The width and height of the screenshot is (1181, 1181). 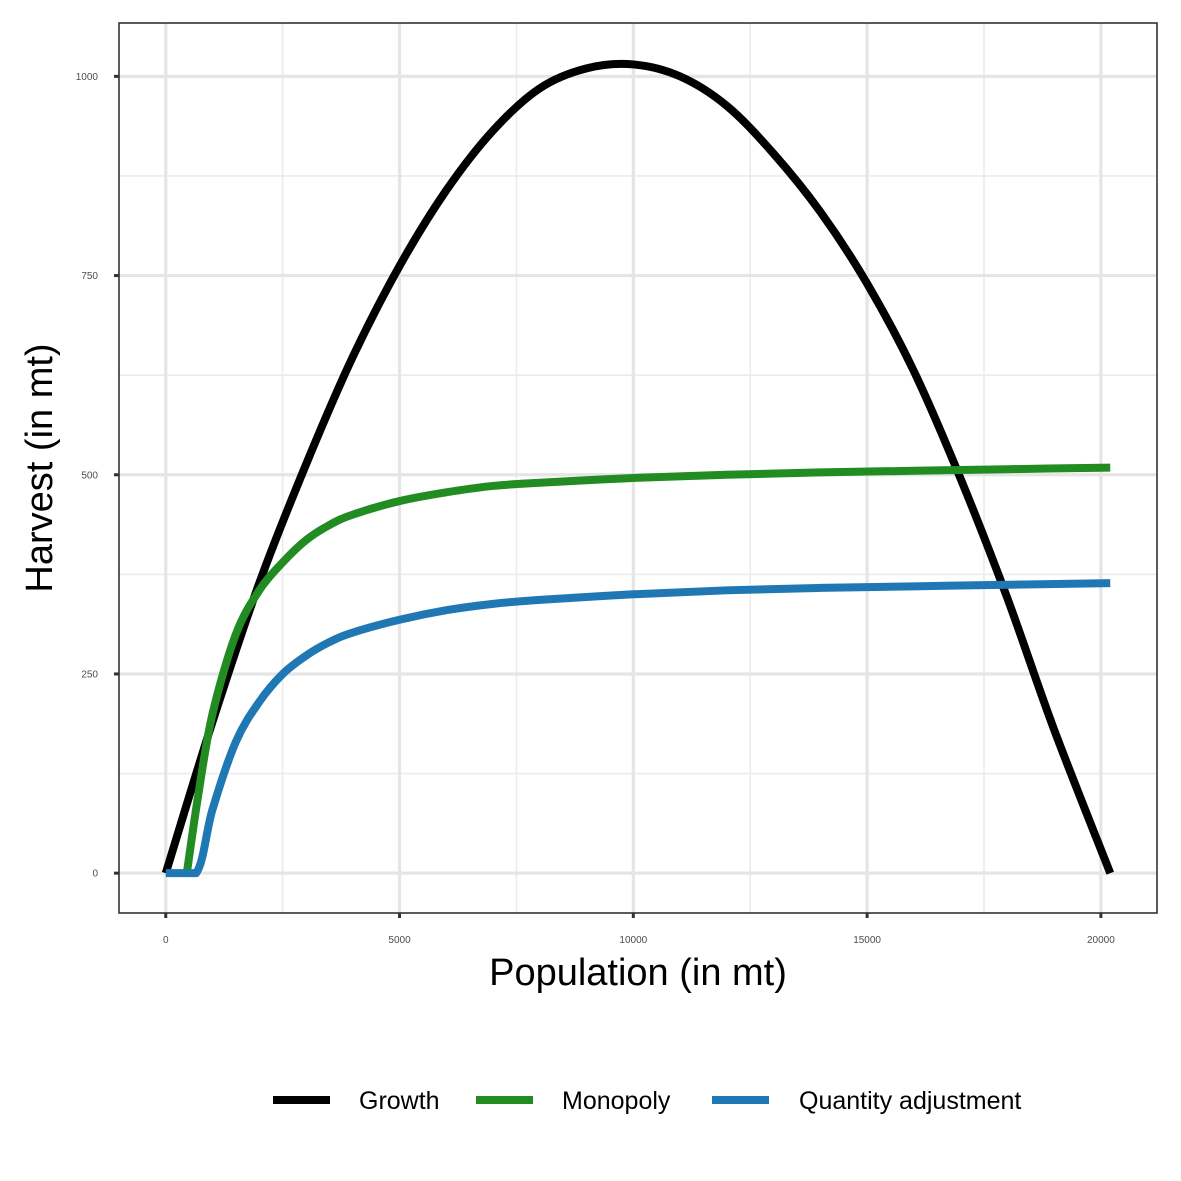 What do you see at coordinates (1101, 940) in the screenshot?
I see `x-tick-label-4: 20000` at bounding box center [1101, 940].